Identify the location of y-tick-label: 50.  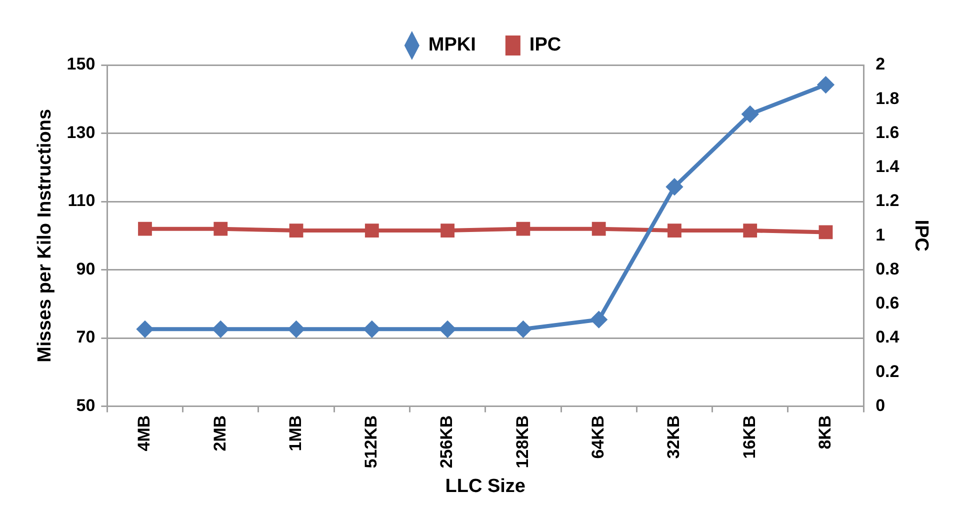
(86, 405).